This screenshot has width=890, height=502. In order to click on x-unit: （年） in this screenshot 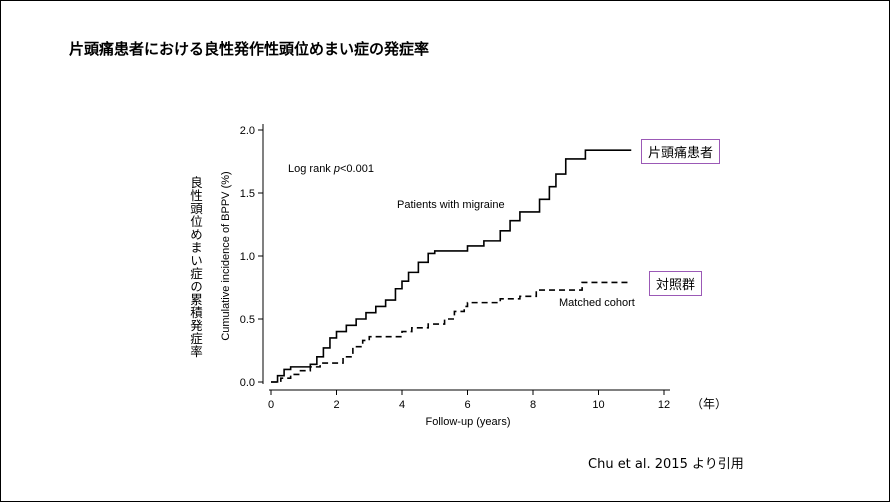, I will do `click(709, 404)`.